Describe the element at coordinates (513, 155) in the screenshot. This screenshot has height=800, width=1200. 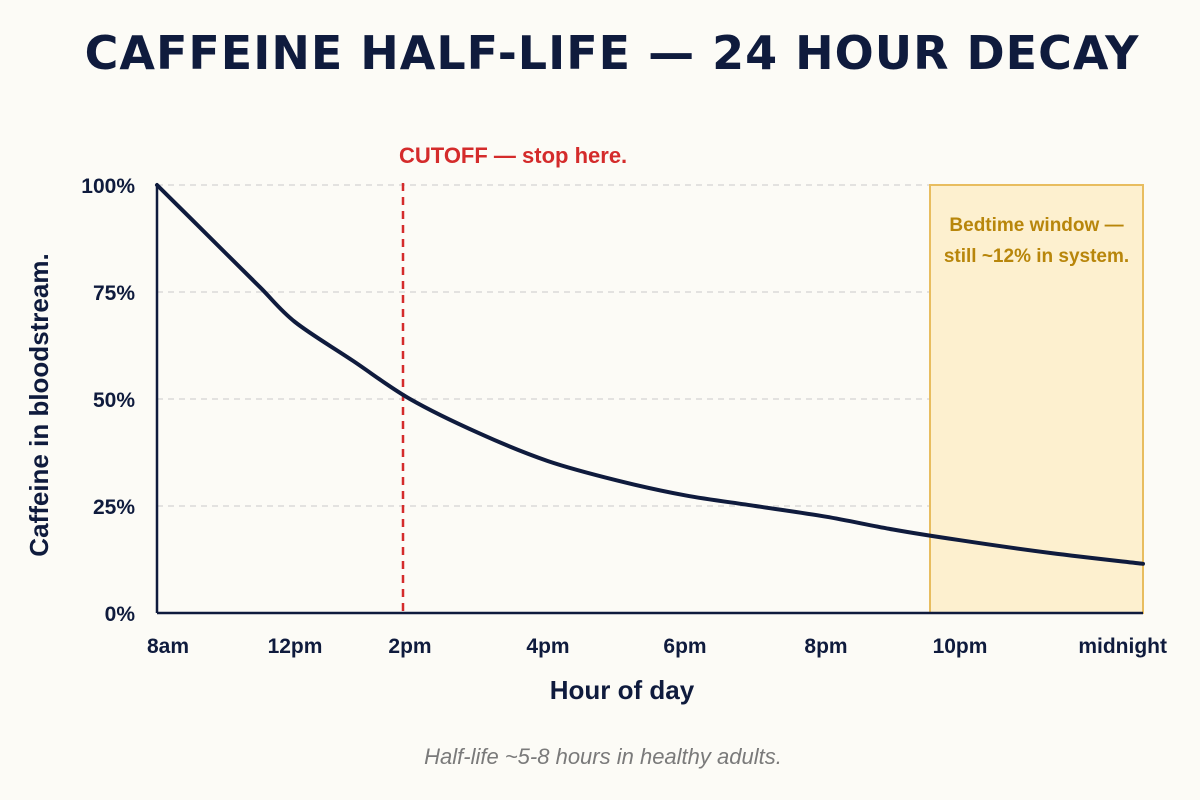
I see `cutoff-label: CUTOFF — stop here.` at that location.